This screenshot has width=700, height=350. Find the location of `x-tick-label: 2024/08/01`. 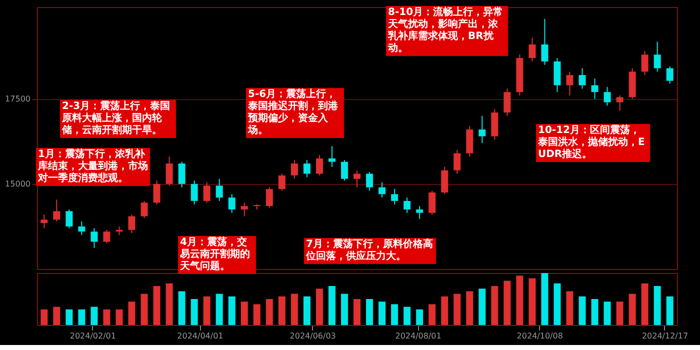

x-tick-label: 2024/08/01 is located at coordinates (418, 336).